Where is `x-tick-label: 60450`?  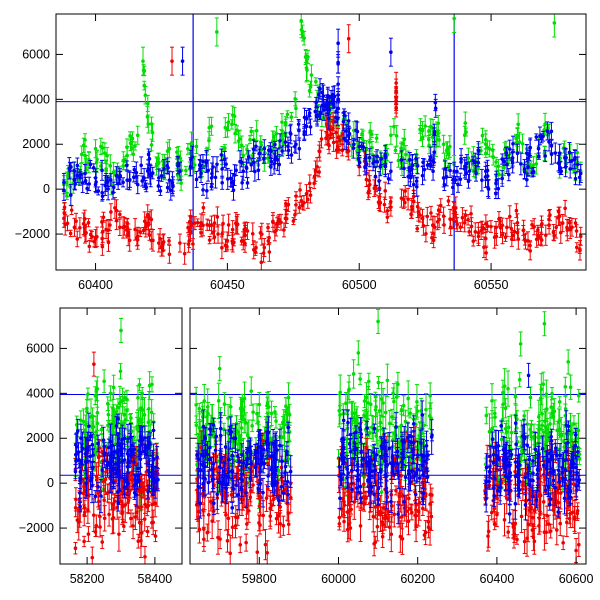 x-tick-label: 60450 is located at coordinates (227, 285).